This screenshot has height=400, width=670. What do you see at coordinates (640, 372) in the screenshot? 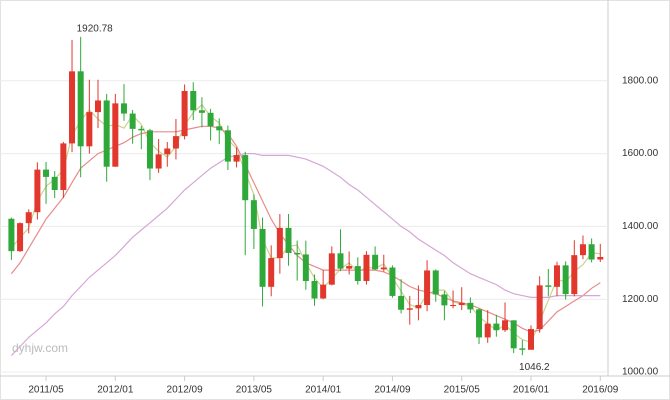
I see `y-tick-label: 1000.00` at bounding box center [640, 372].